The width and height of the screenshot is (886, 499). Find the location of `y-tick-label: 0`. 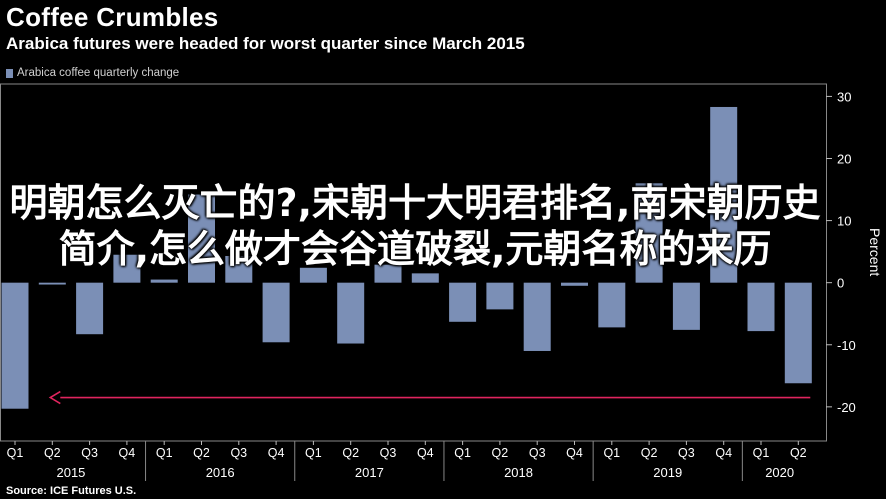

y-tick-label: 0 is located at coordinates (840, 283).